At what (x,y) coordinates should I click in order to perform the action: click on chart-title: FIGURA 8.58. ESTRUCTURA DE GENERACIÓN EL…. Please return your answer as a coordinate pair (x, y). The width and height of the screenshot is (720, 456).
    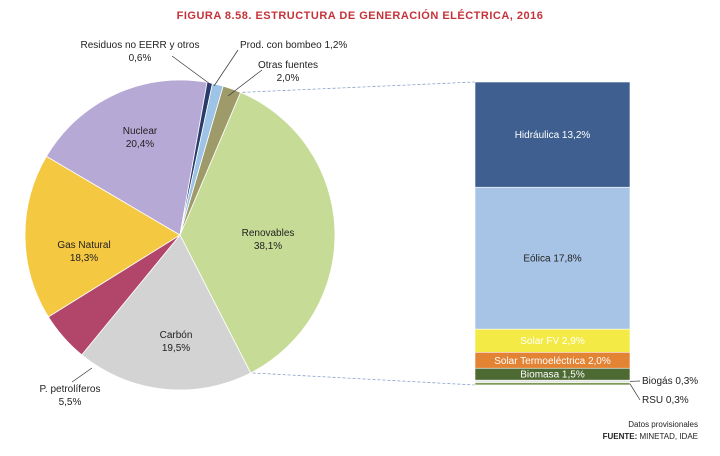
    Looking at the image, I should click on (360, 16).